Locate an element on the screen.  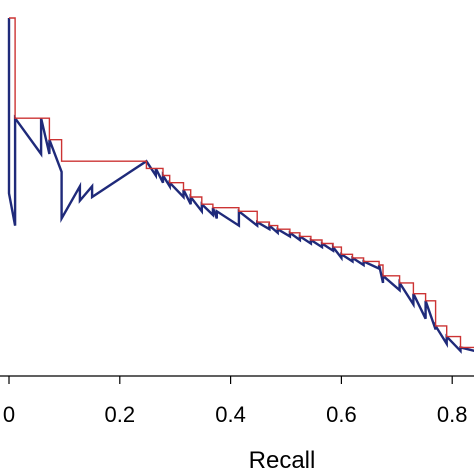
x-tick-label: 0.8 is located at coordinates (452, 414).